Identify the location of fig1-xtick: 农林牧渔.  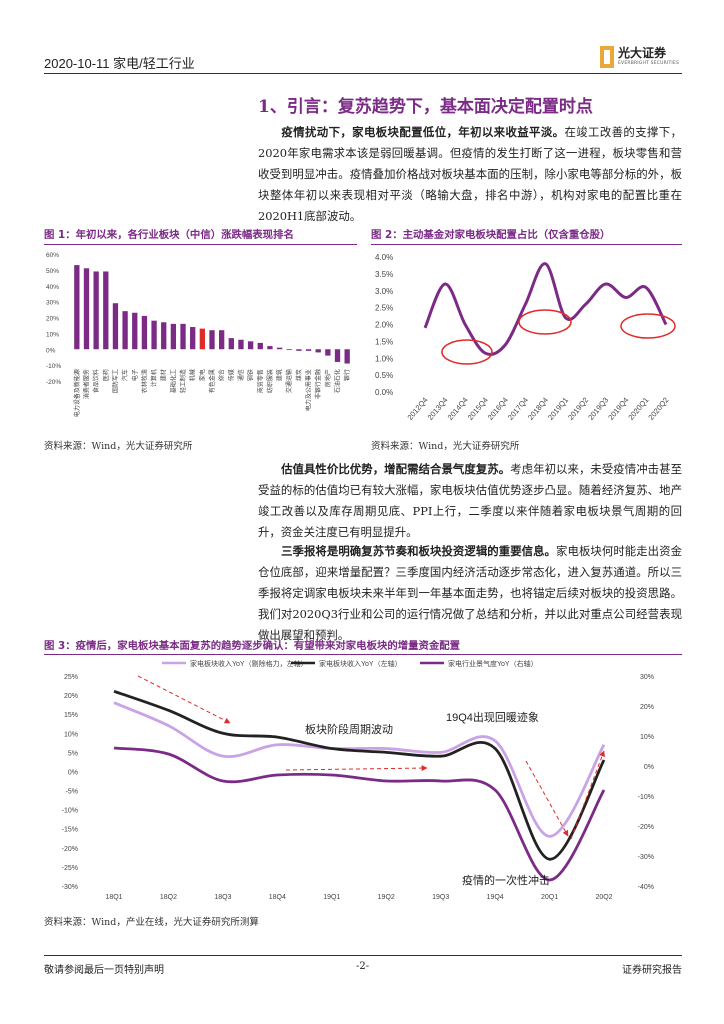
(144, 381).